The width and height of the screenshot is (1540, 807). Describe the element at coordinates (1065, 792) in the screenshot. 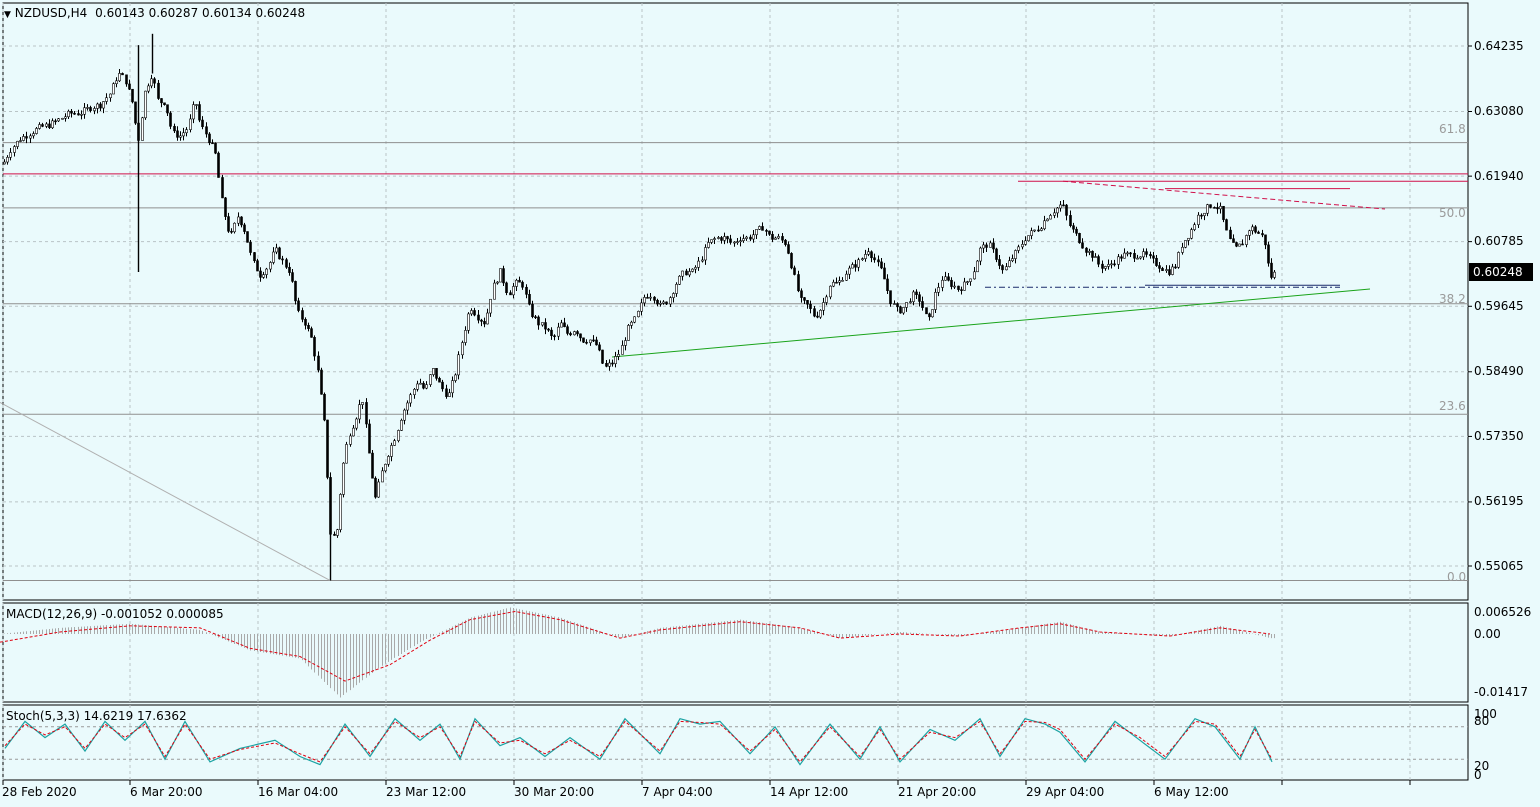

I see `time-tick: 29 Apr 04:00` at that location.